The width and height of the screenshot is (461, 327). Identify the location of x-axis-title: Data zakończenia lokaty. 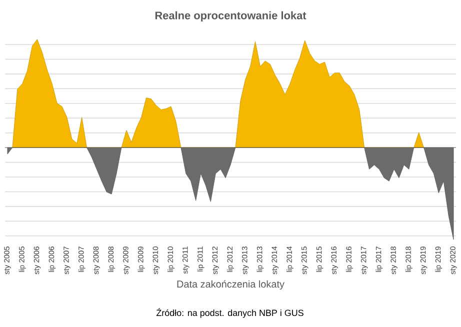
(230, 285).